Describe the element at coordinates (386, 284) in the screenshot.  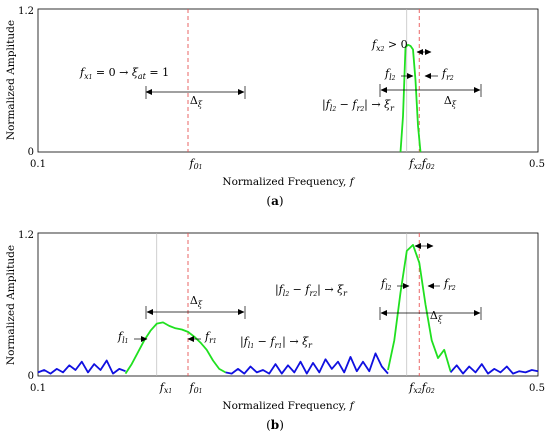
I see `annot-b-fl2: fl2` at that location.